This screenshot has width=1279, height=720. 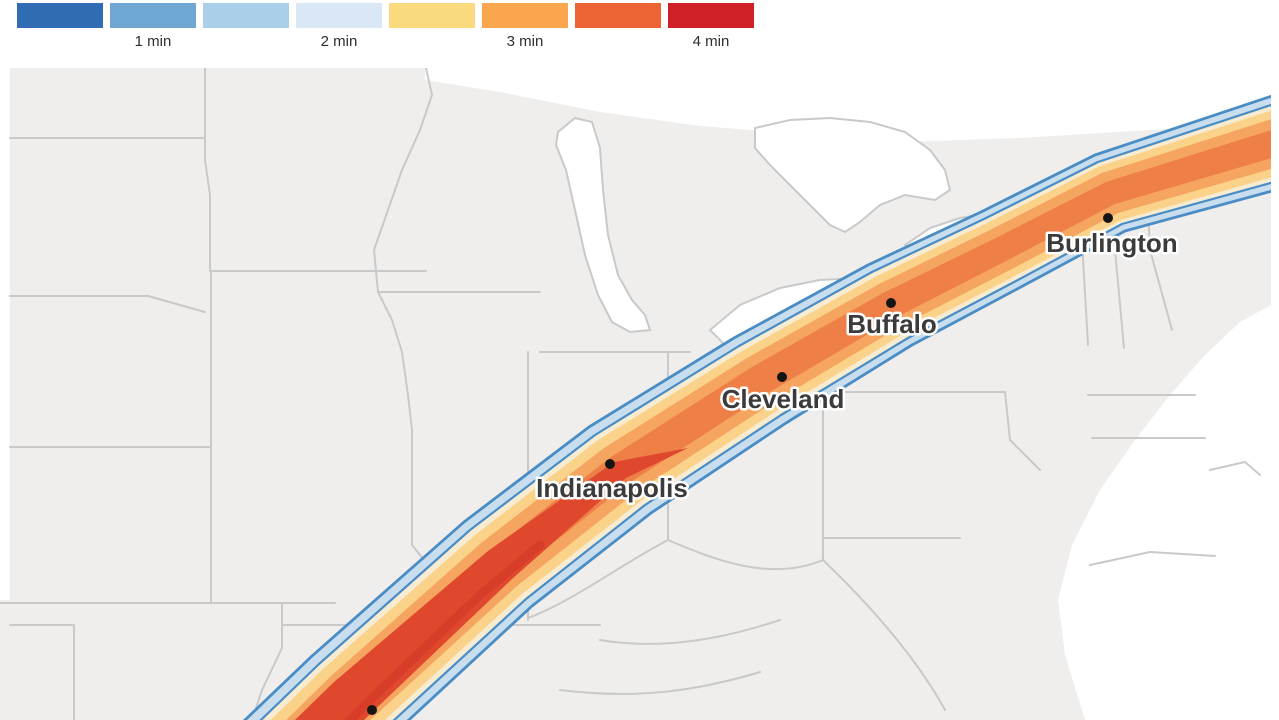 What do you see at coordinates (1108, 218) in the screenshot?
I see `city-dot-burlington` at bounding box center [1108, 218].